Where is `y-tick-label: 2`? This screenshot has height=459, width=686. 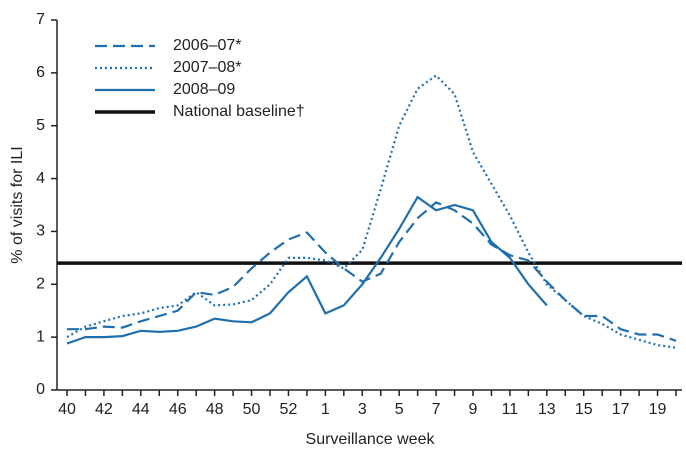
y-tick-label: 2 is located at coordinates (40, 284).